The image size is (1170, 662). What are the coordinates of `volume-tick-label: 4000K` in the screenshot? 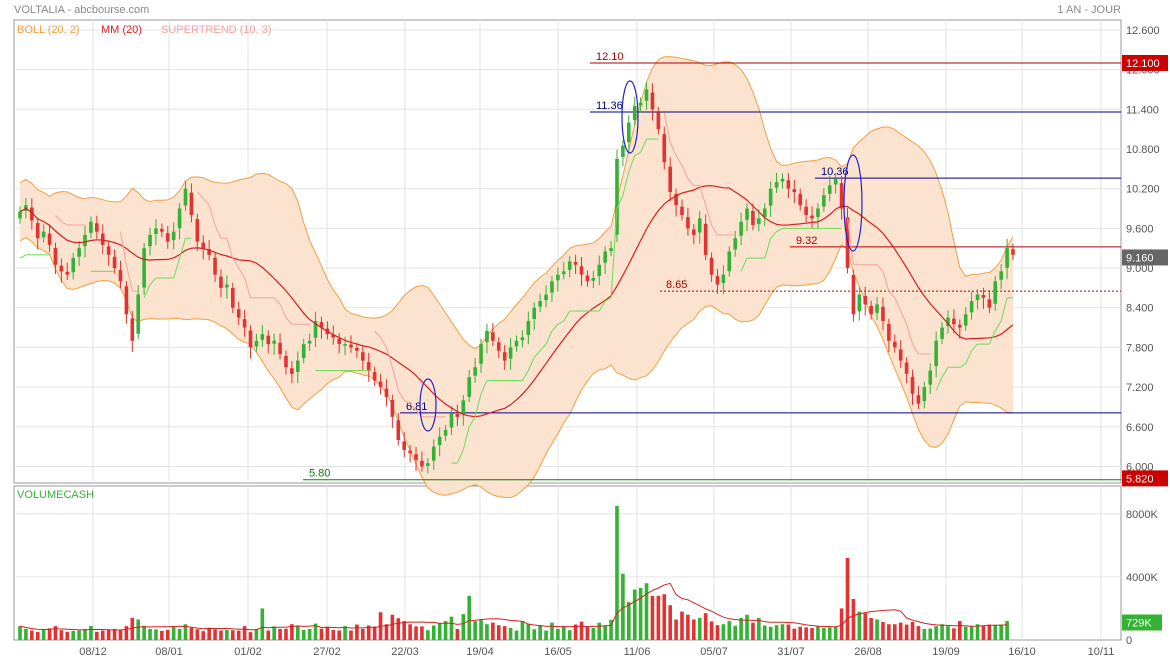 It's located at (1142, 578).